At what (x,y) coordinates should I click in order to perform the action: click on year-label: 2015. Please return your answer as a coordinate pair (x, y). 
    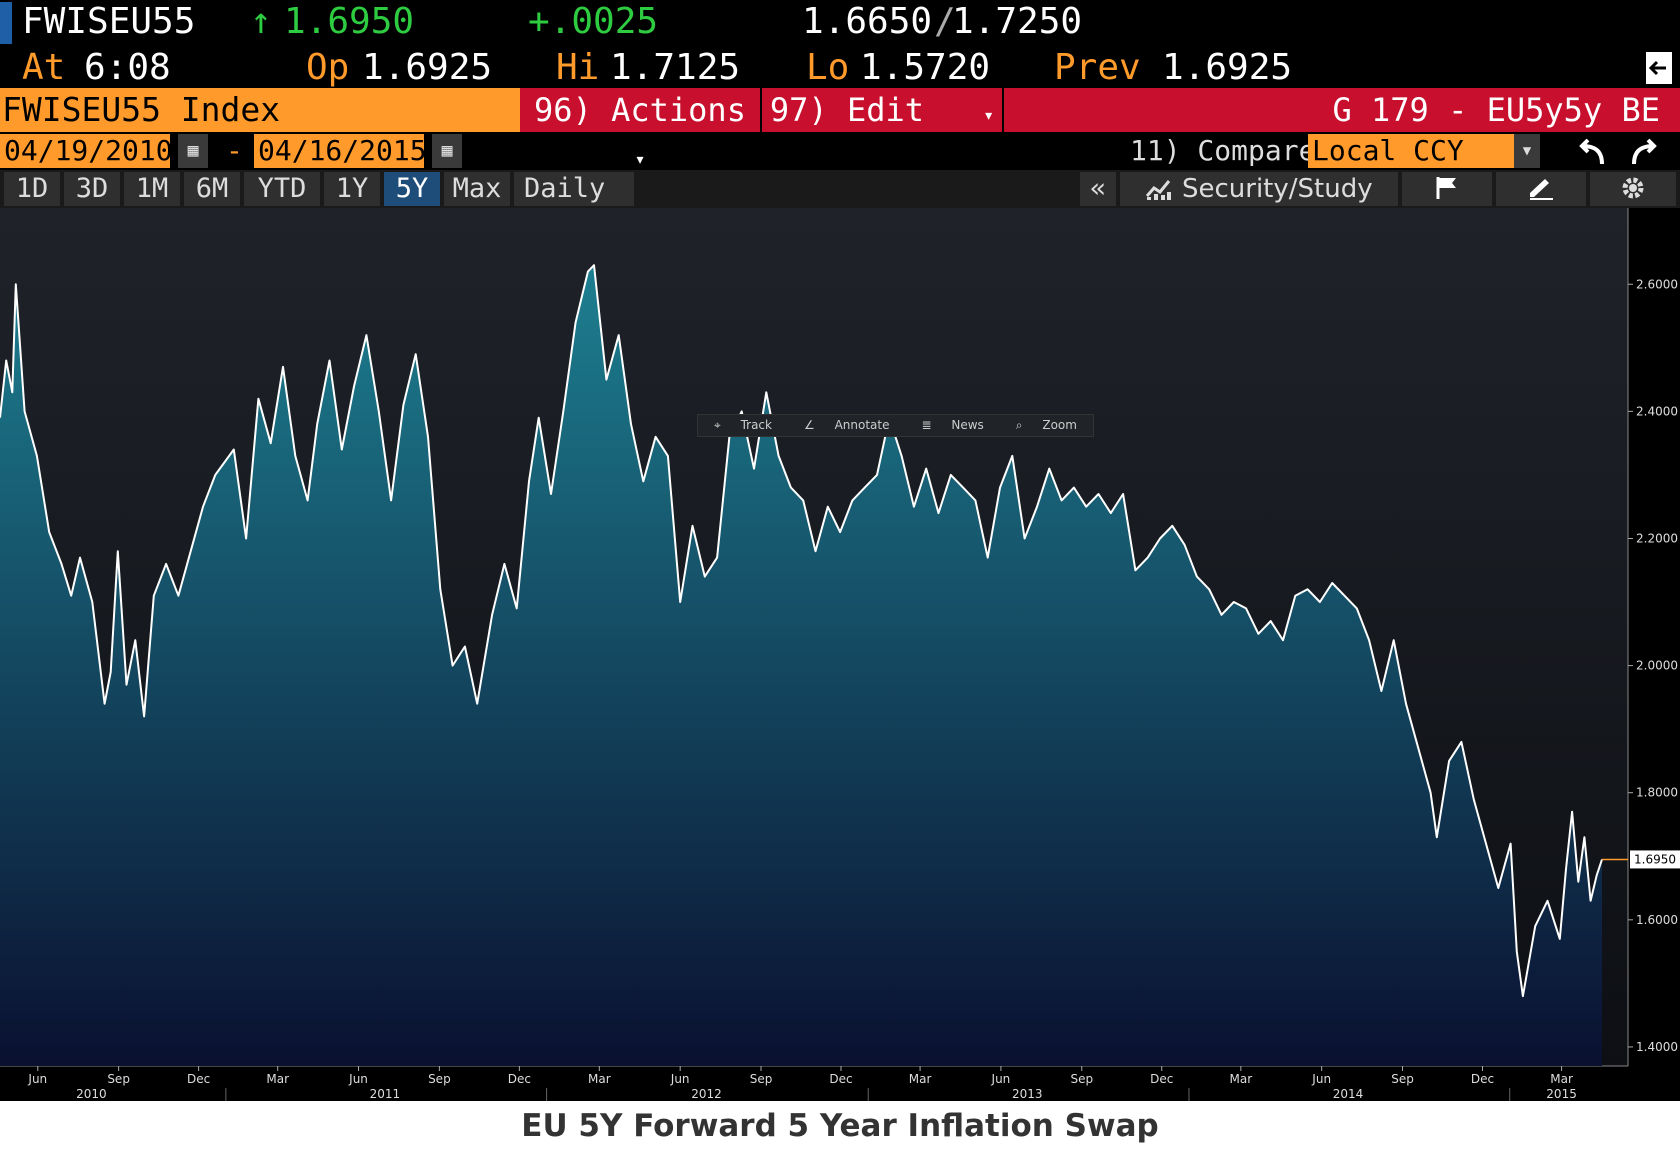
    Looking at the image, I should click on (1561, 1094).